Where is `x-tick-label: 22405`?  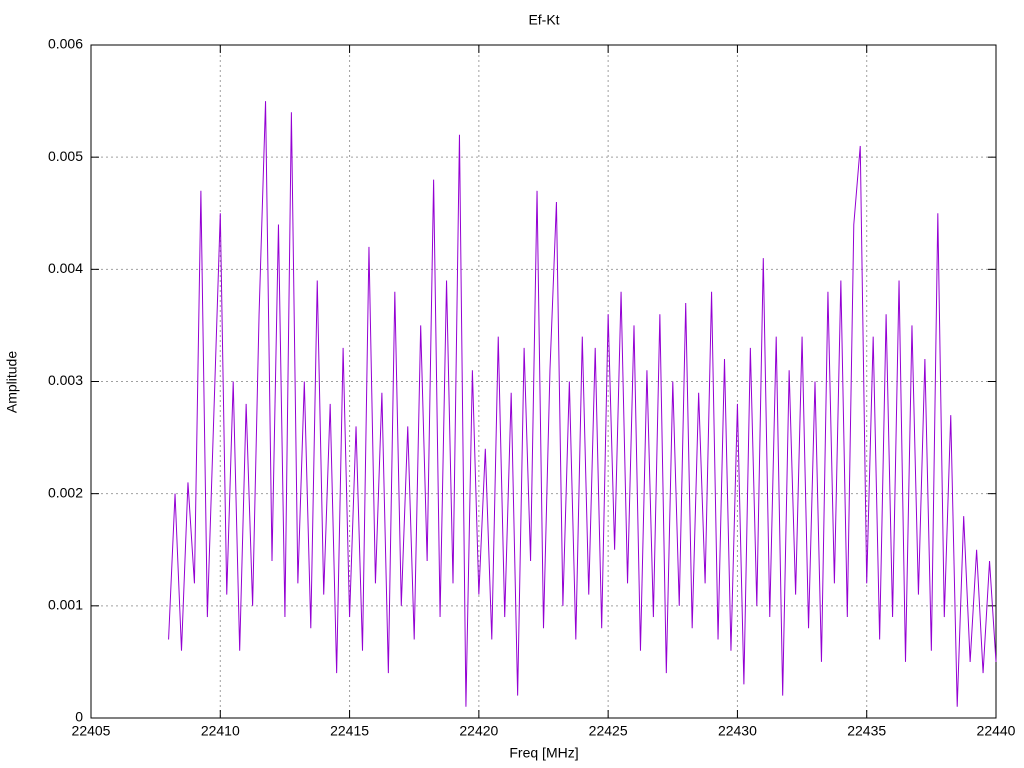 x-tick-label: 22405 is located at coordinates (91, 731).